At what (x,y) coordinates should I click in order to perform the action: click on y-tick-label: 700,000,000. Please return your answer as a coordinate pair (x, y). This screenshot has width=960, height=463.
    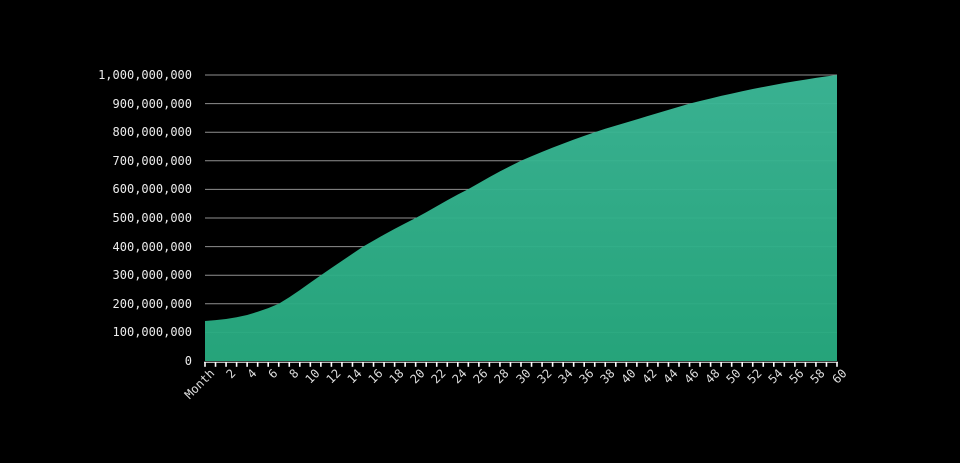
    Looking at the image, I should click on (152, 160).